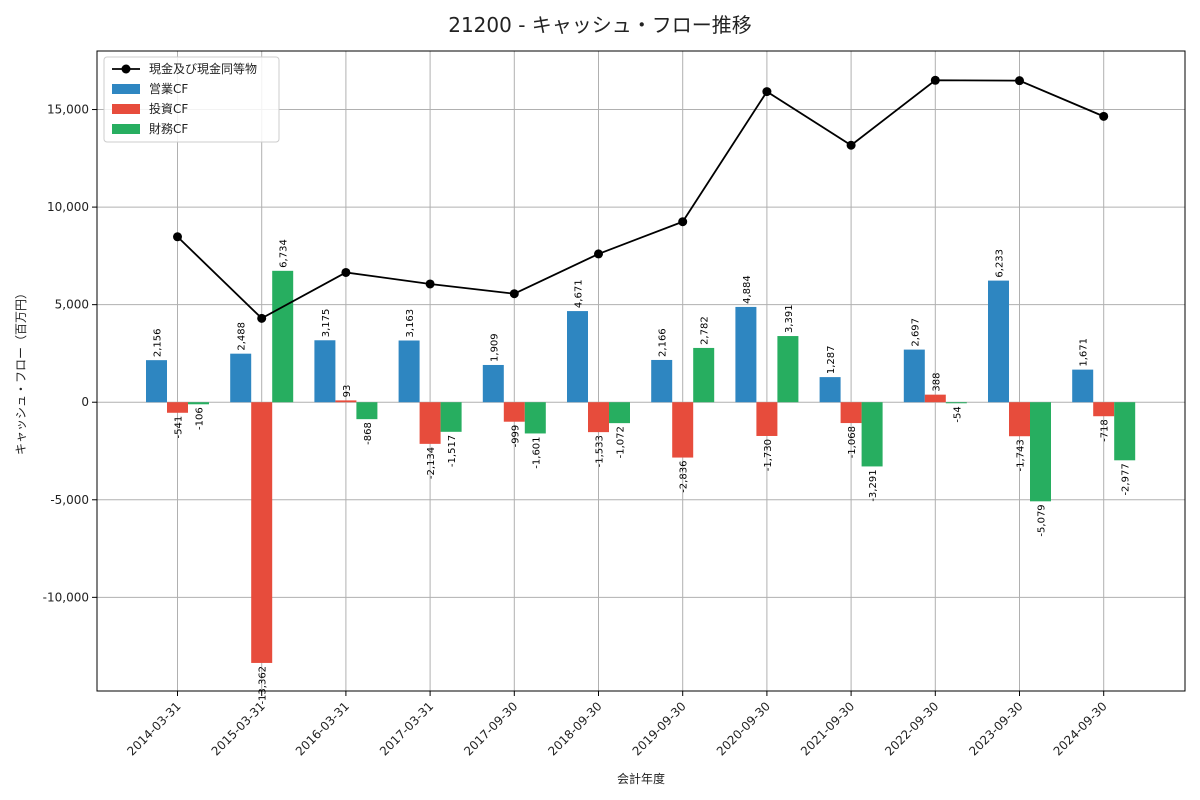 This screenshot has width=1200, height=800. Describe the element at coordinates (831, 359) in the screenshot. I see `data-label: 1,287` at that location.